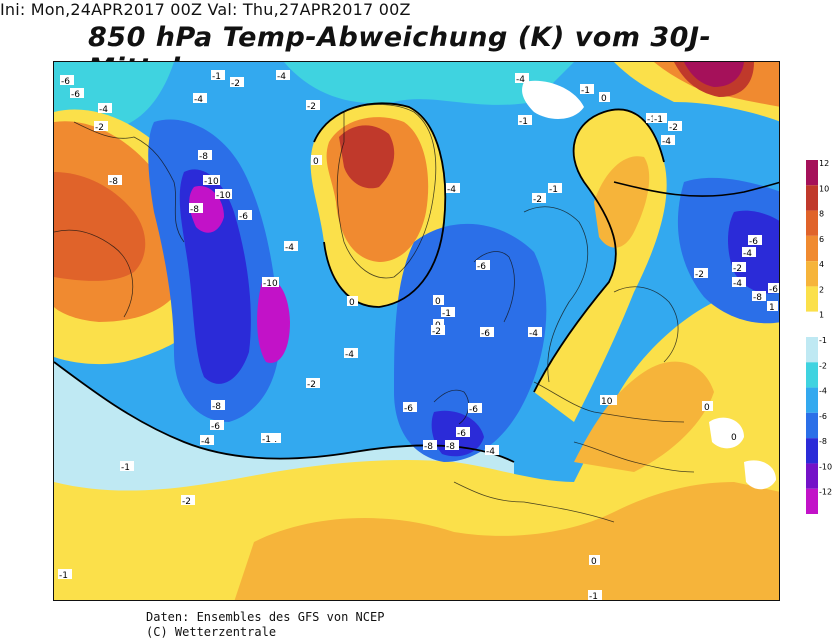 Image resolution: width=837 pixels, height=643 pixels. What do you see at coordinates (470, 342) in the screenshot?
I see `zone-cold-europe` at bounding box center [470, 342].